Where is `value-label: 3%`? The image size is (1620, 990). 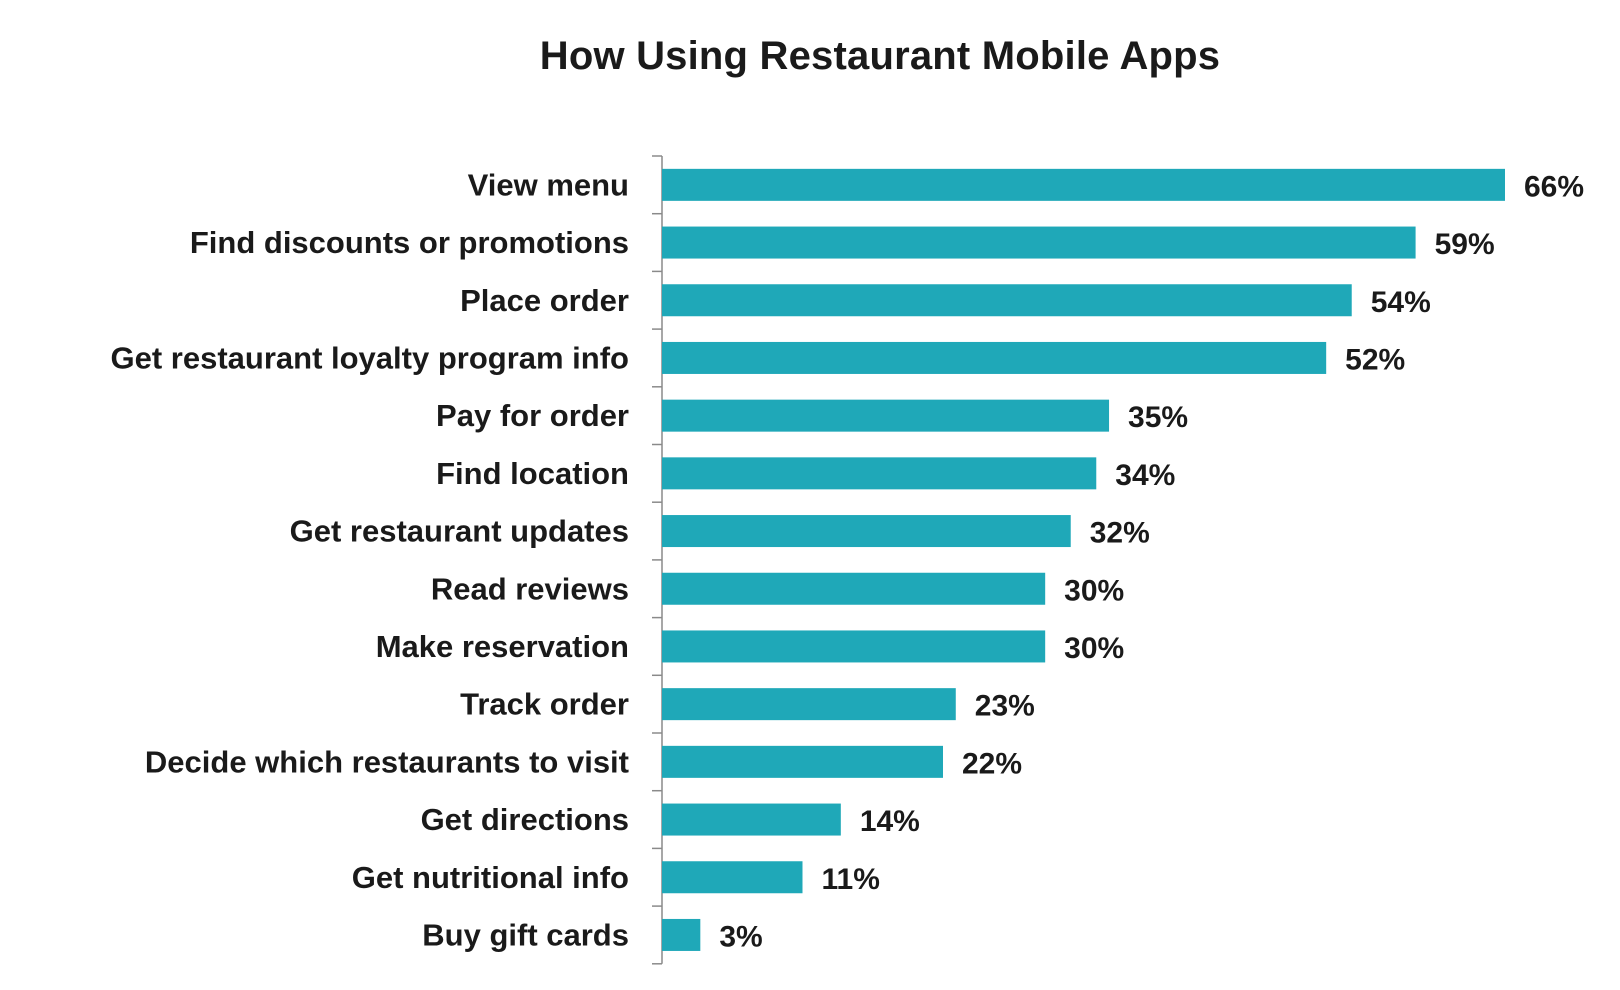 value-label: 3% is located at coordinates (740, 936).